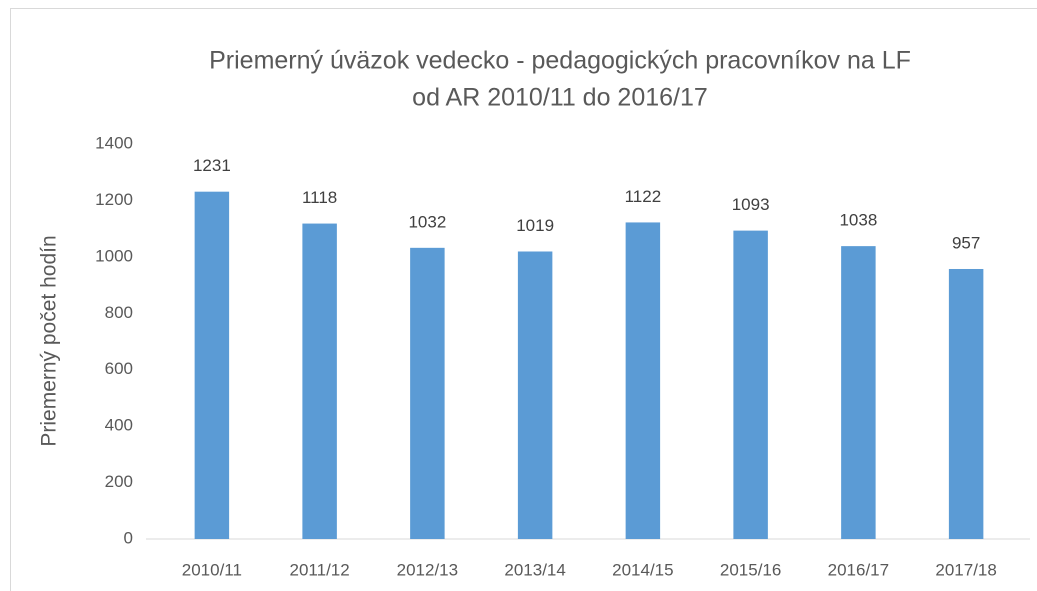  What do you see at coordinates (119, 312) in the screenshot?
I see `y-tick-label: 800` at bounding box center [119, 312].